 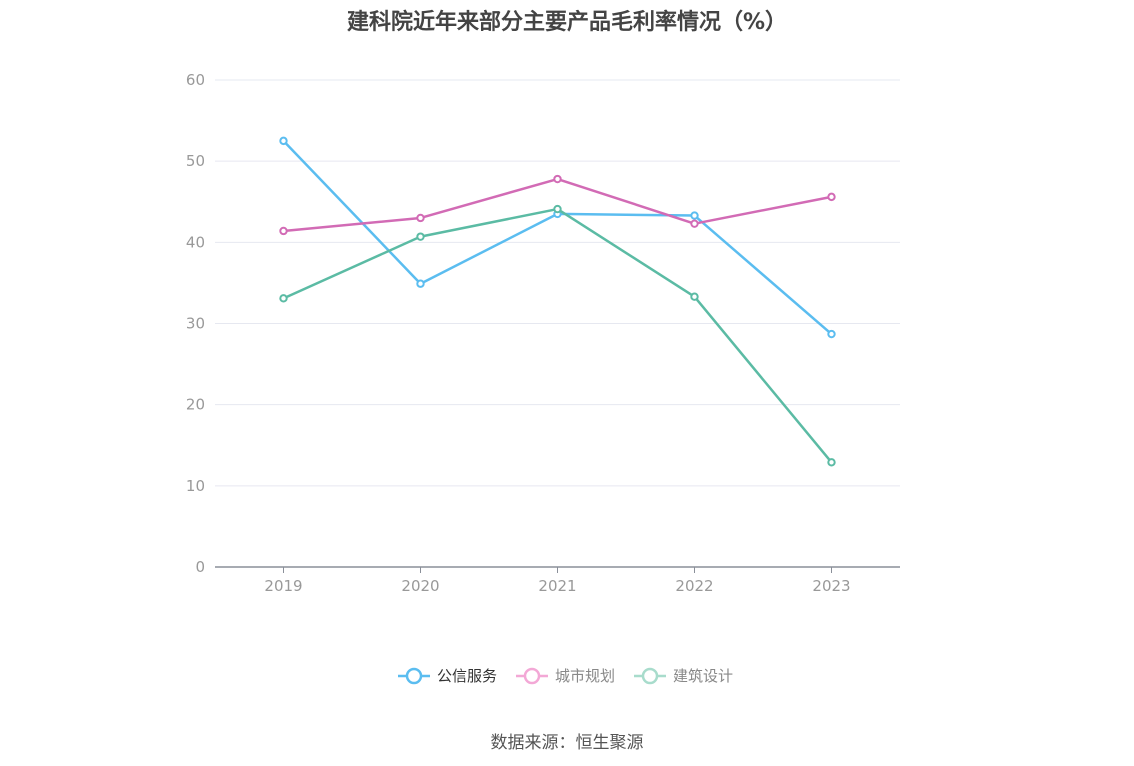 I want to click on x-tick-label: 2019, so click(x=283, y=586).